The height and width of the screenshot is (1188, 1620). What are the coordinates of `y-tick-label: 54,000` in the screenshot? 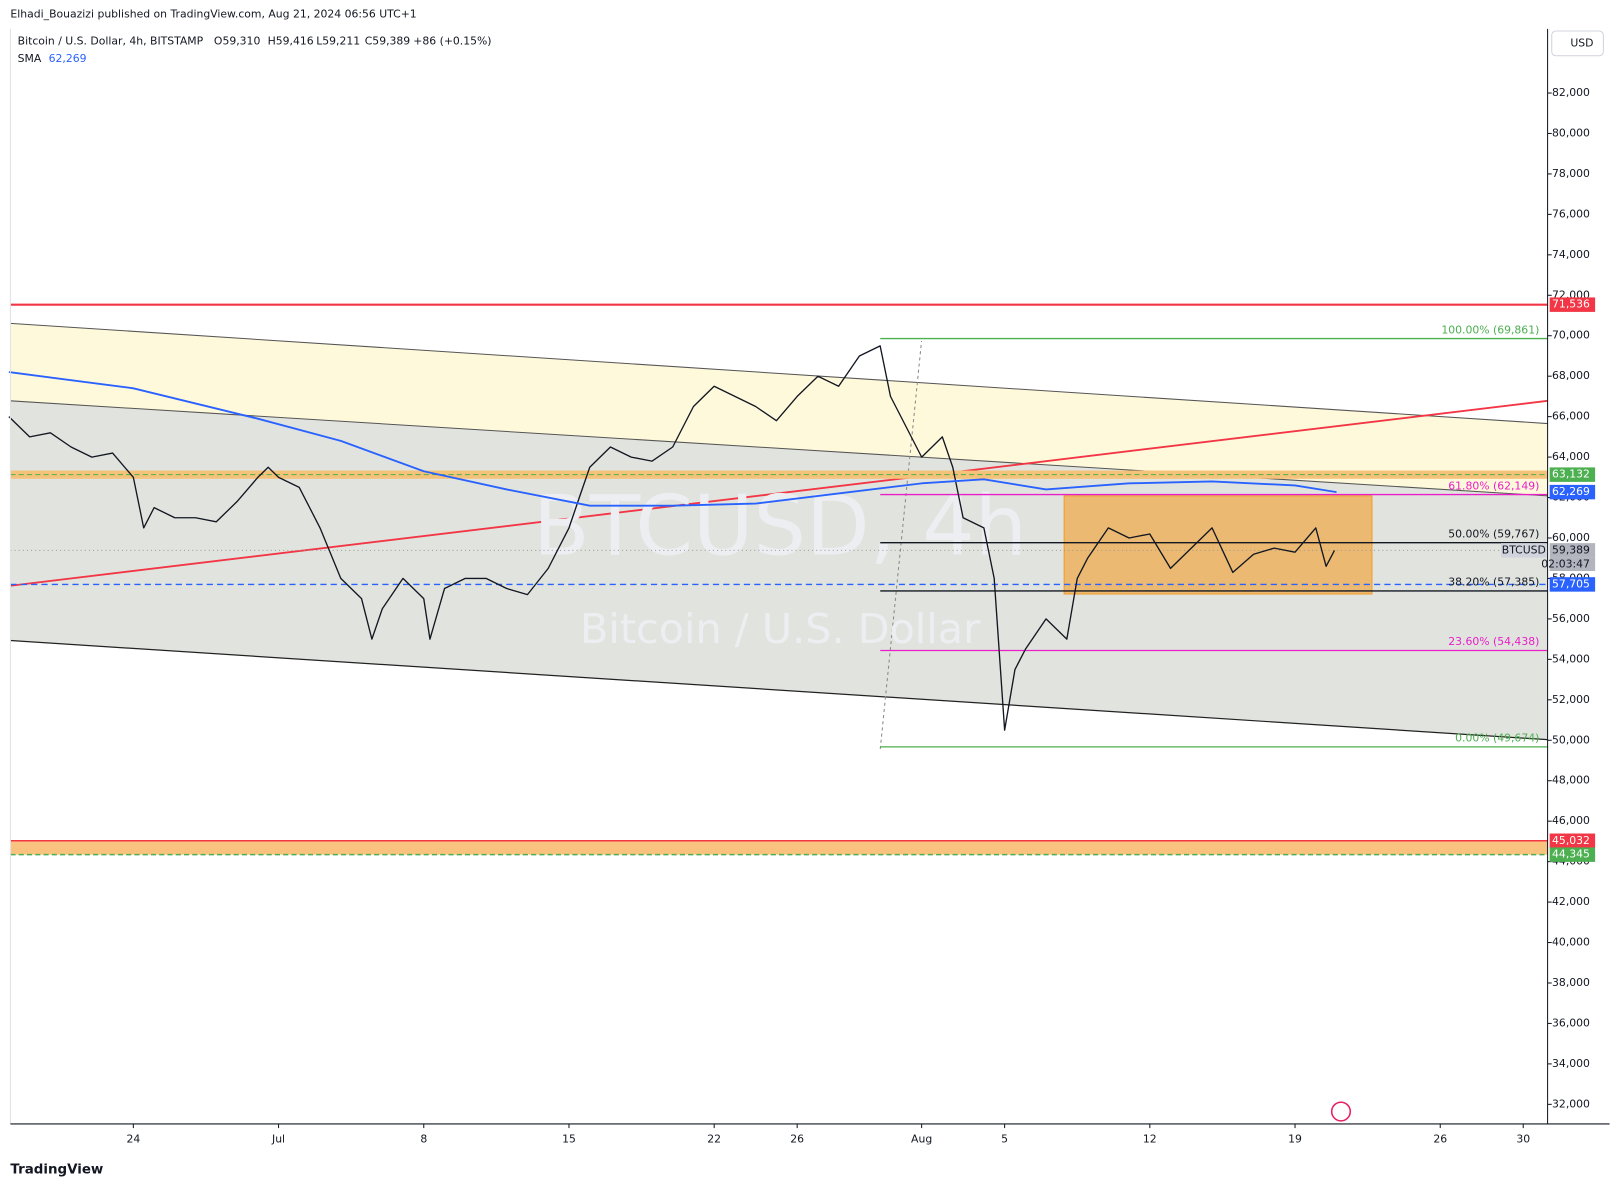 It's located at (1571, 658).